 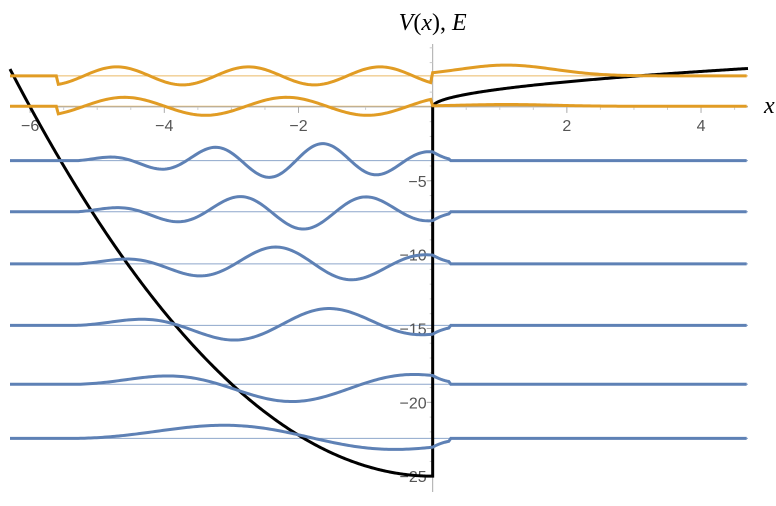 What do you see at coordinates (701, 126) in the screenshot?
I see `x-tick-label: 4` at bounding box center [701, 126].